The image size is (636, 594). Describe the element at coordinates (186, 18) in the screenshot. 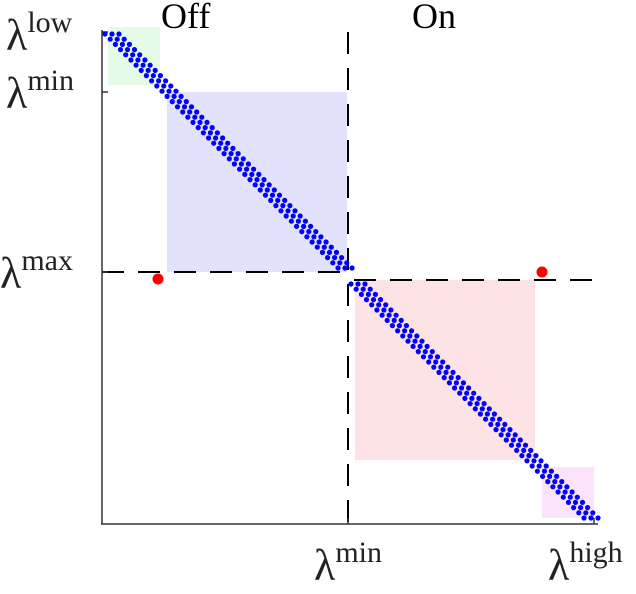

I see `header-off: Off` at that location.